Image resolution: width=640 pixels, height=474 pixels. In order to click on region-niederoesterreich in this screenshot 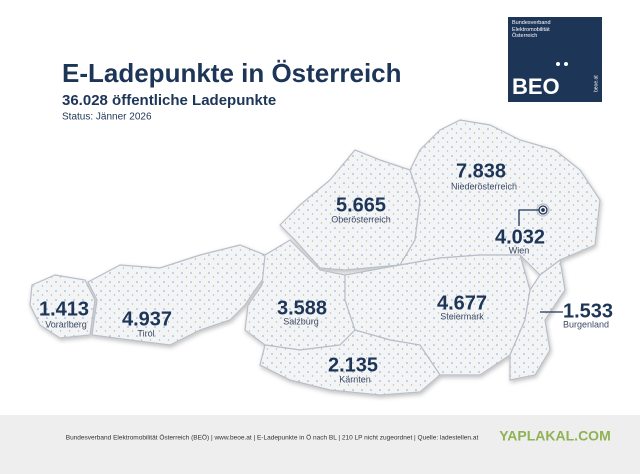, I will do `click(499, 197)`.